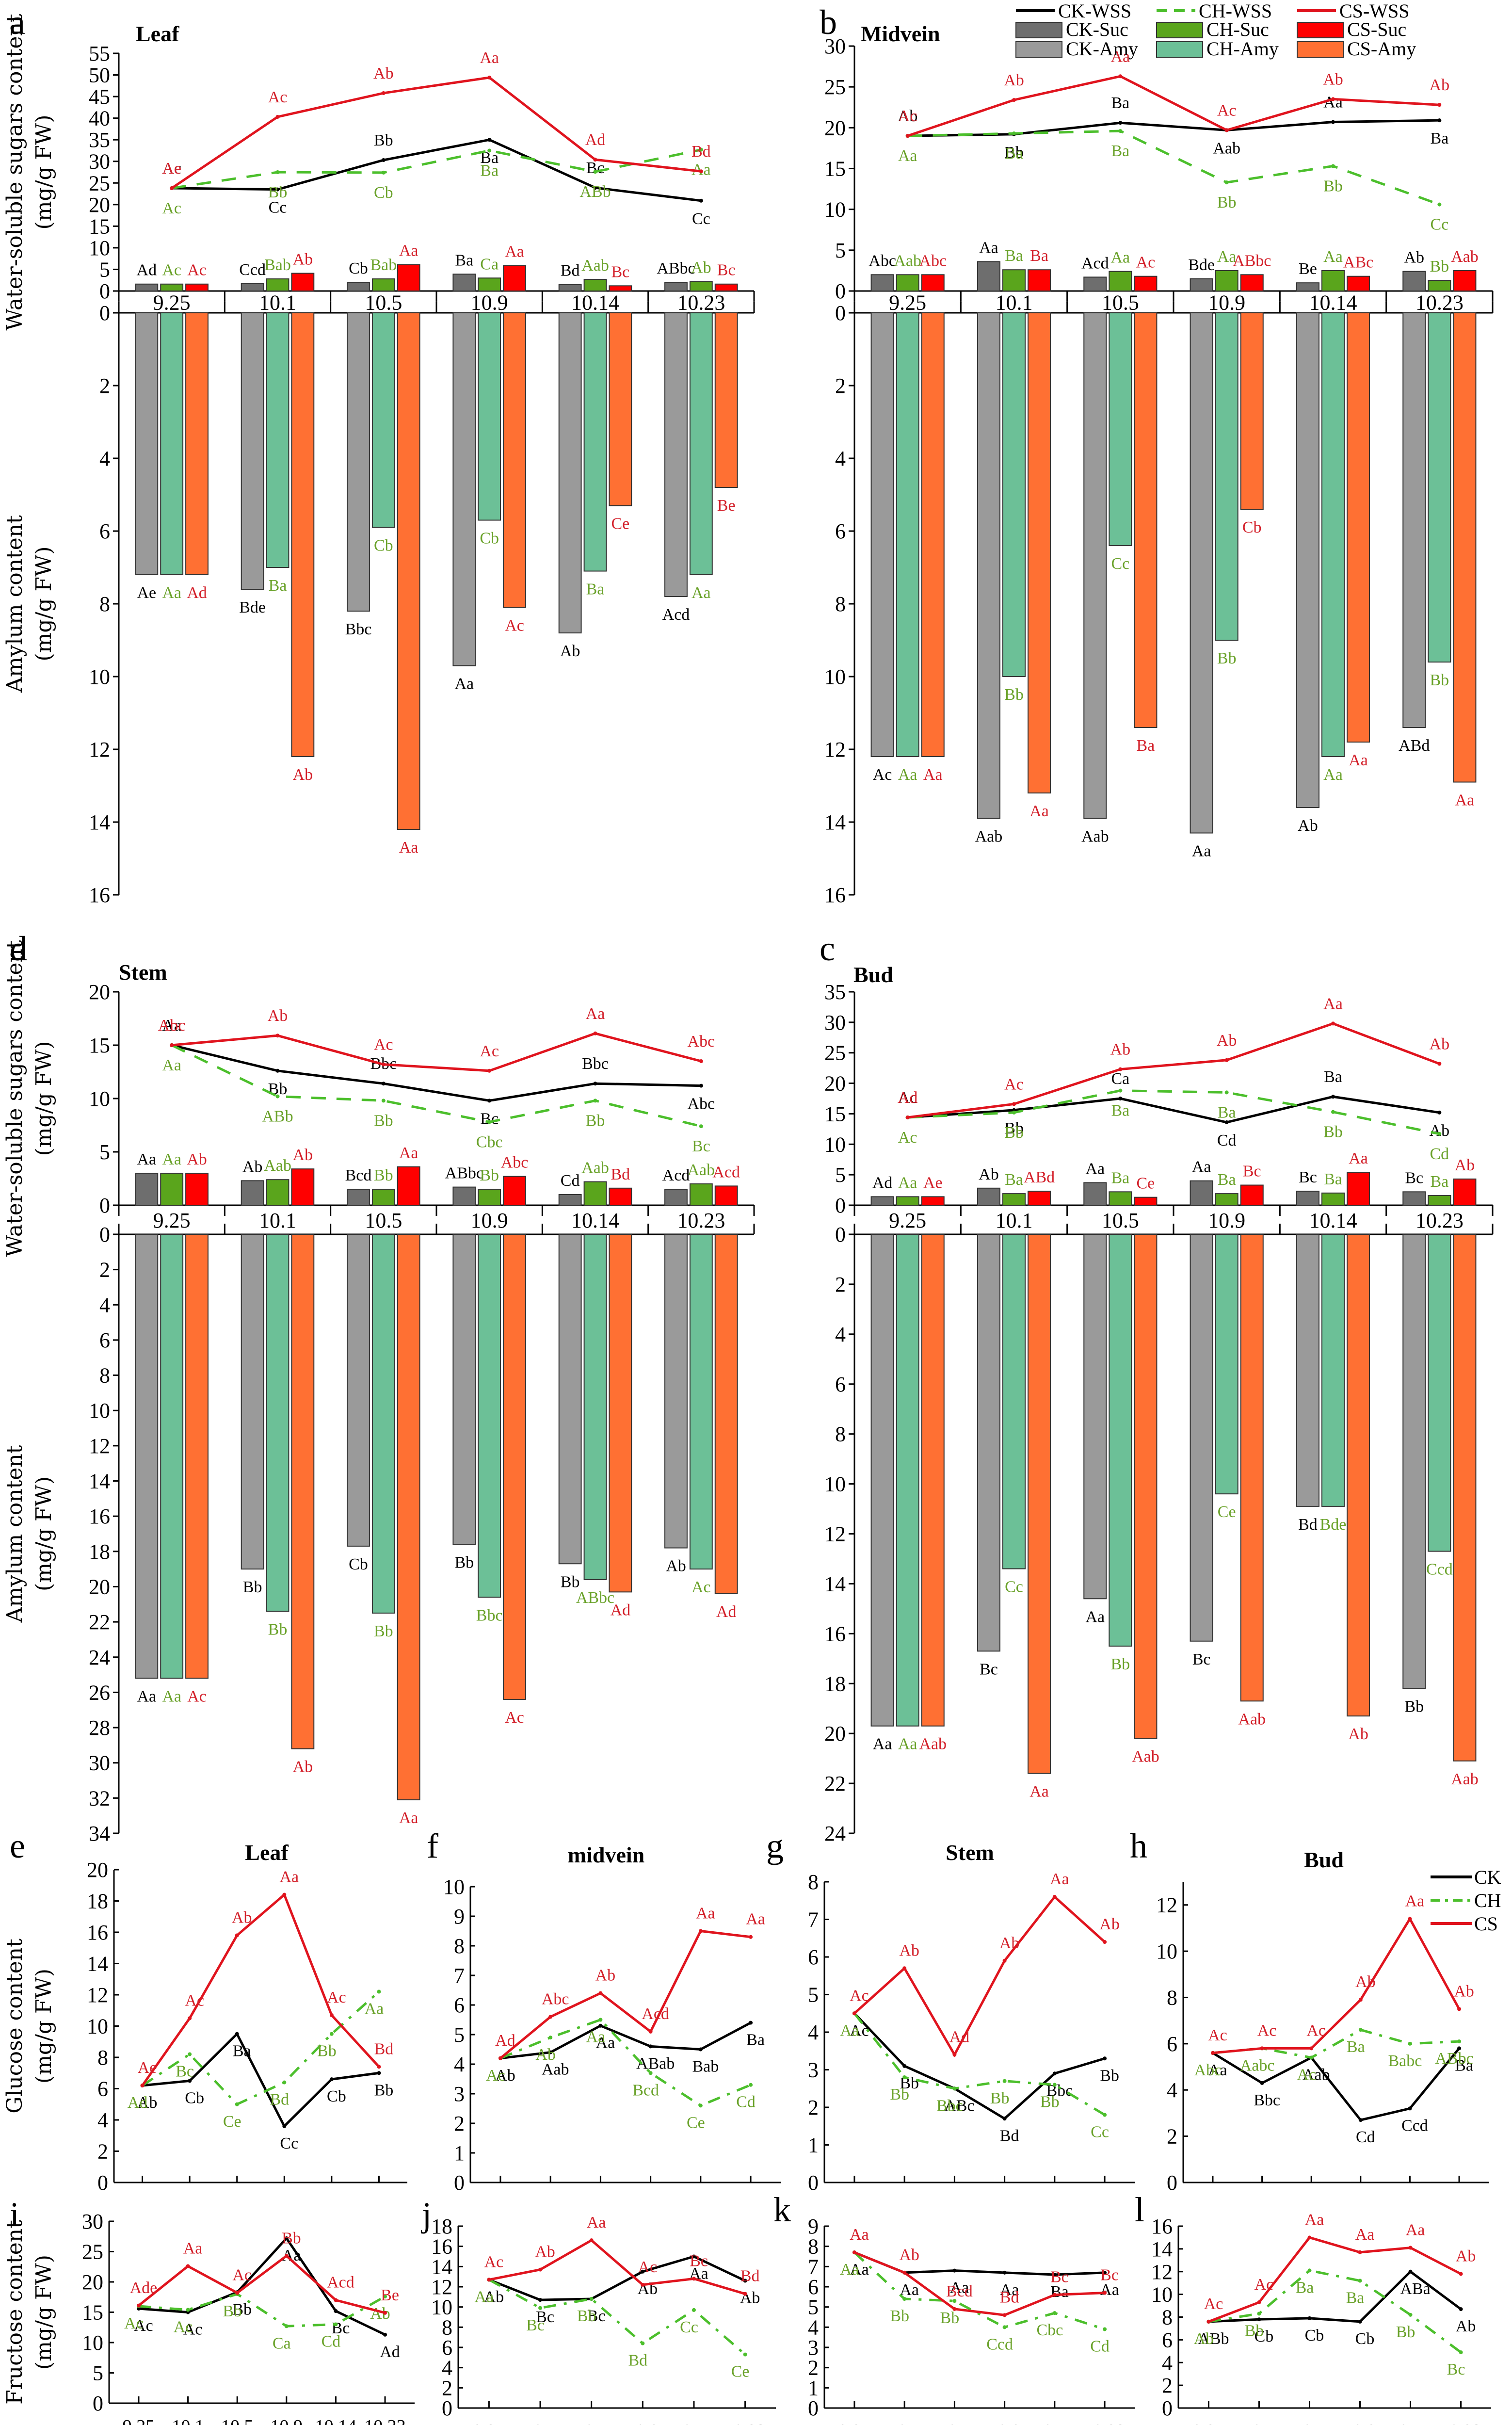  Describe the element at coordinates (98, 2373) in the screenshot. I see `y-tick-label: 5` at that location.